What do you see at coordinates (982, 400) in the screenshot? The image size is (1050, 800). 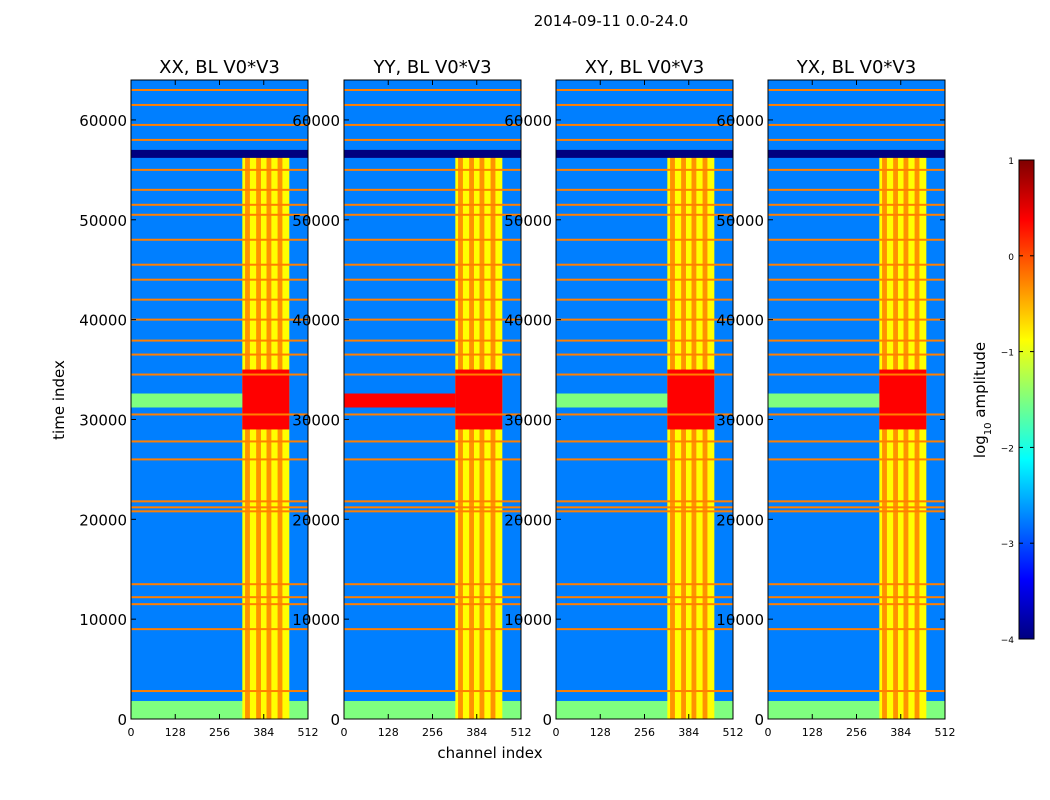 I see `colorbar-label: log10 amplitude` at bounding box center [982, 400].